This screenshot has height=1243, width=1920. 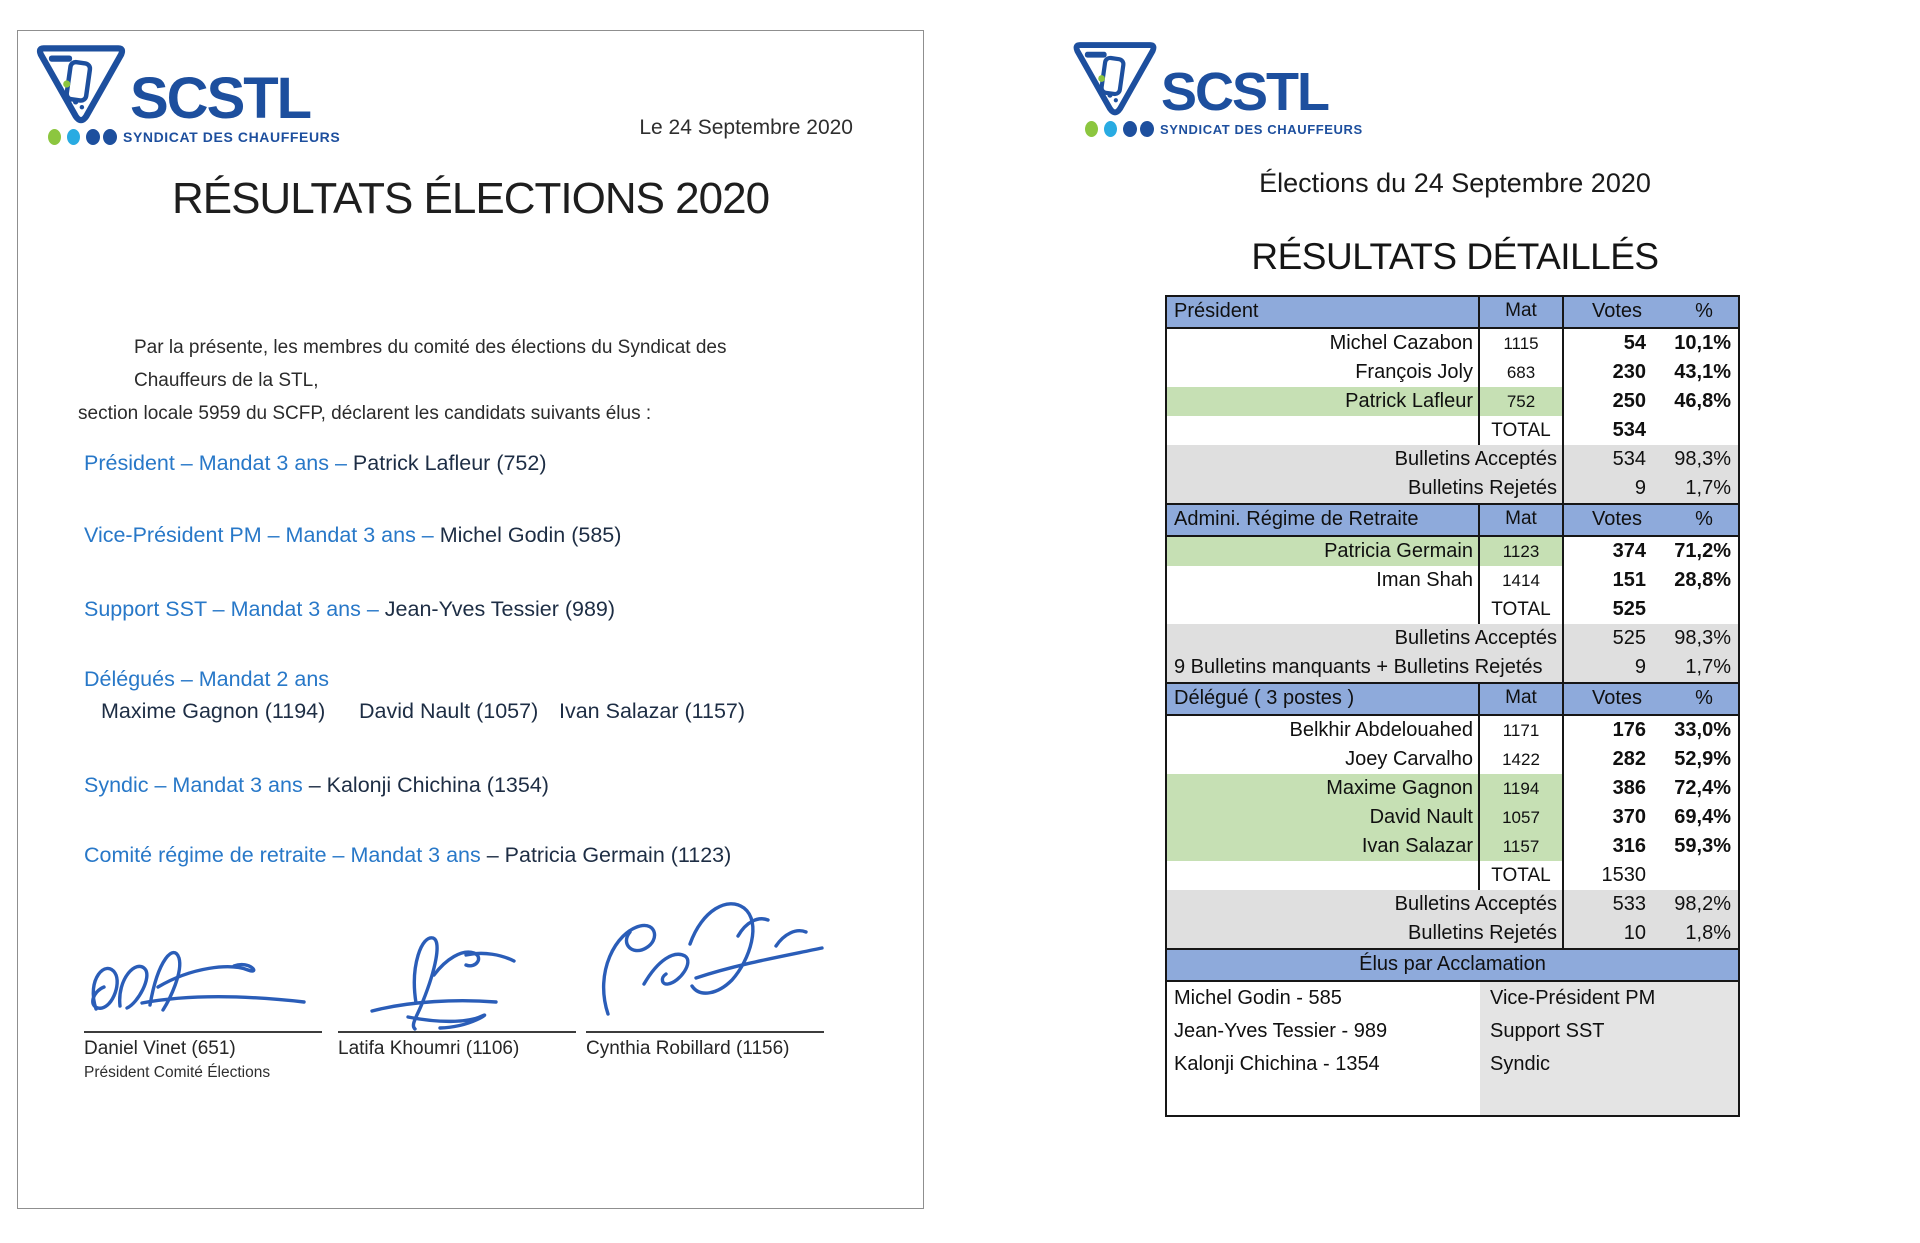 I want to click on acclamation-row: Kalonji Chichina - 1354 Syndic, so click(x=1452, y=1064).